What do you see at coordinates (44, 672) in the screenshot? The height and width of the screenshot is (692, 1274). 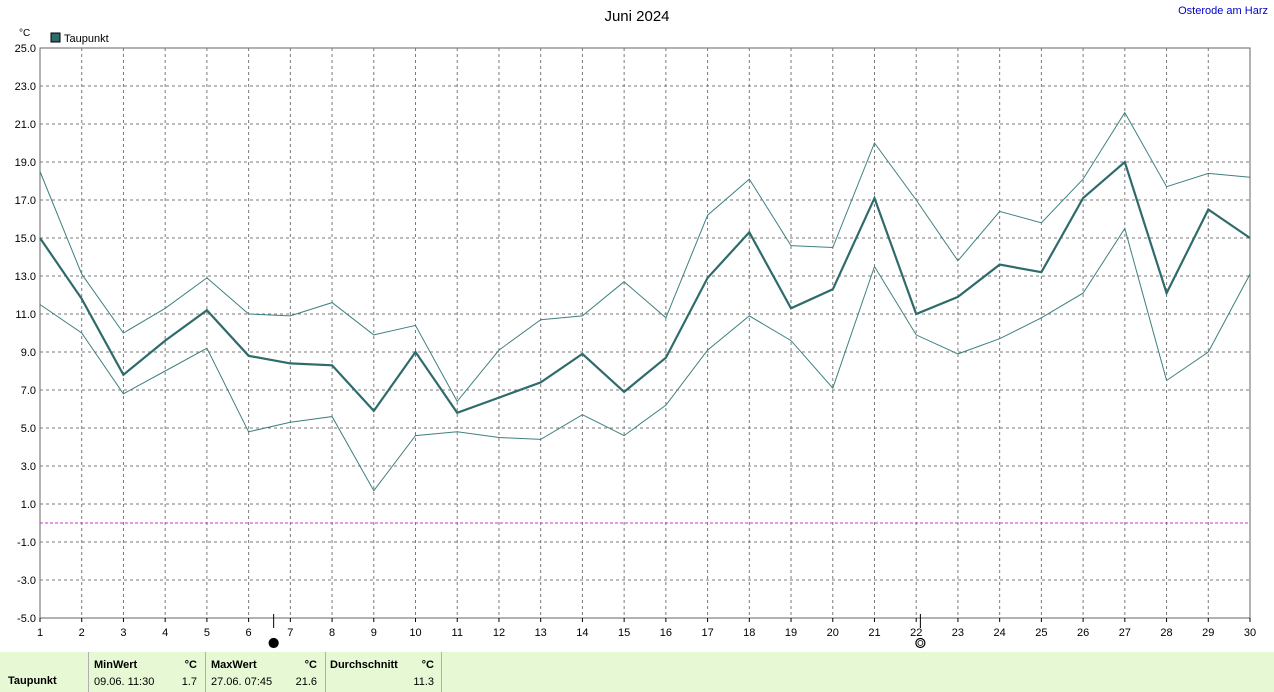 I see `footer-row-label-cell: Taupunkt` at bounding box center [44, 672].